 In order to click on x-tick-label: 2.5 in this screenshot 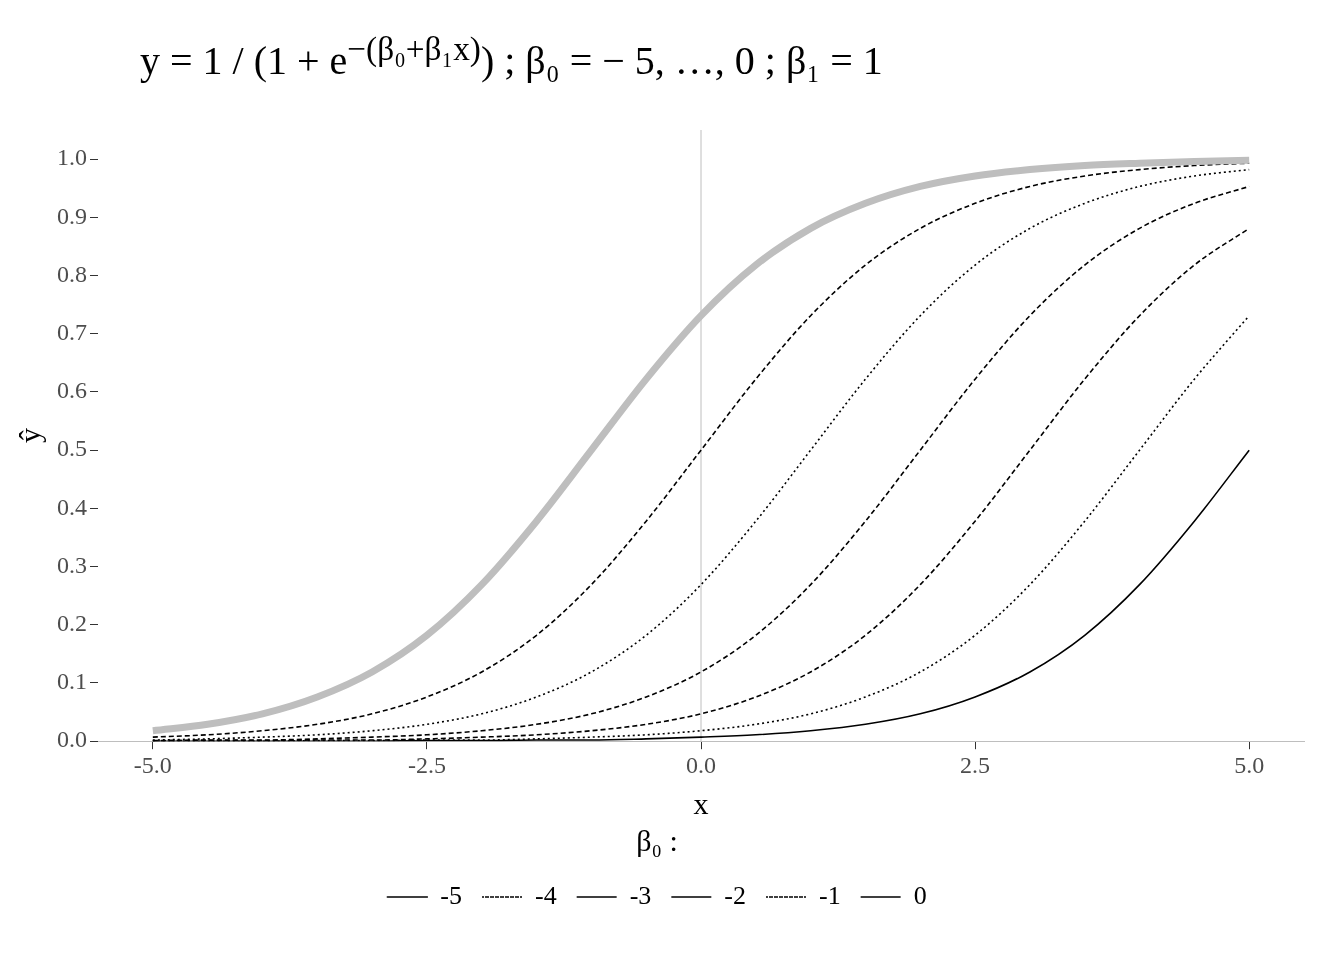, I will do `click(975, 764)`.